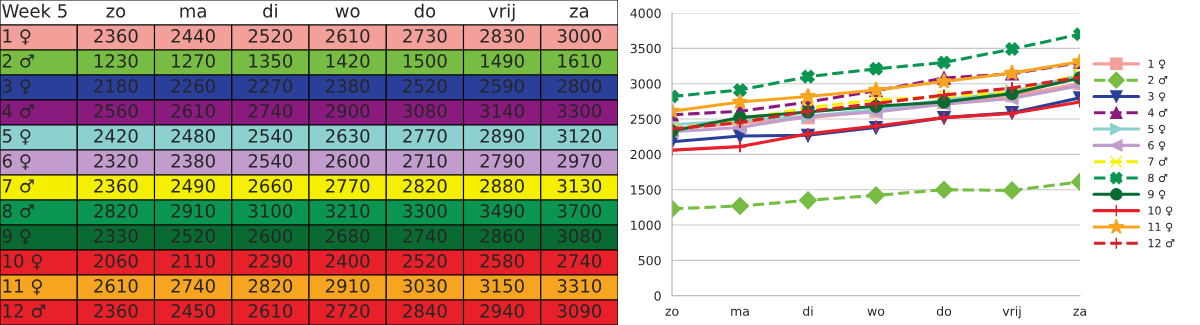  I want to click on data-label: 2450, so click(193, 311).